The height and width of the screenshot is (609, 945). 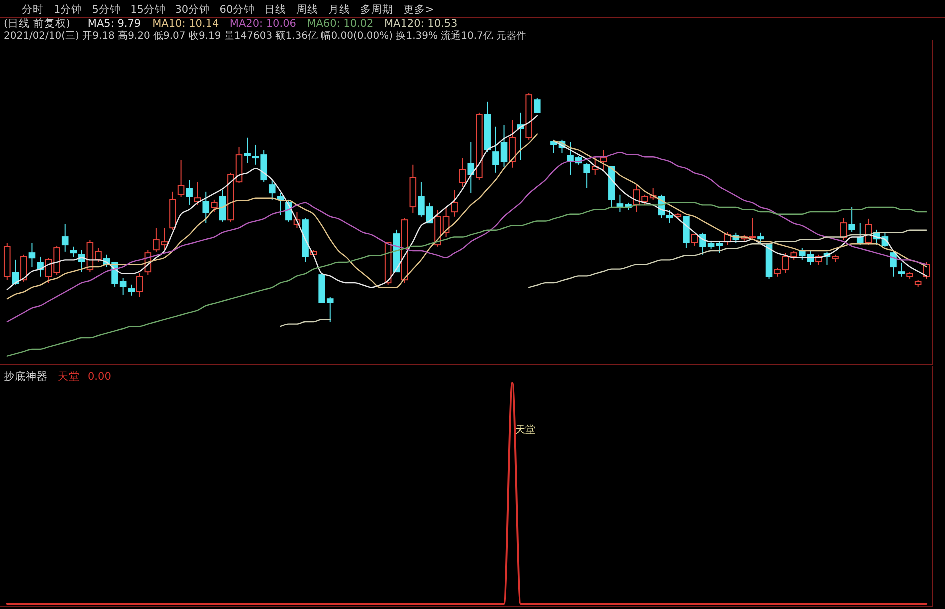 I want to click on text: 30分钟, so click(x=193, y=10).